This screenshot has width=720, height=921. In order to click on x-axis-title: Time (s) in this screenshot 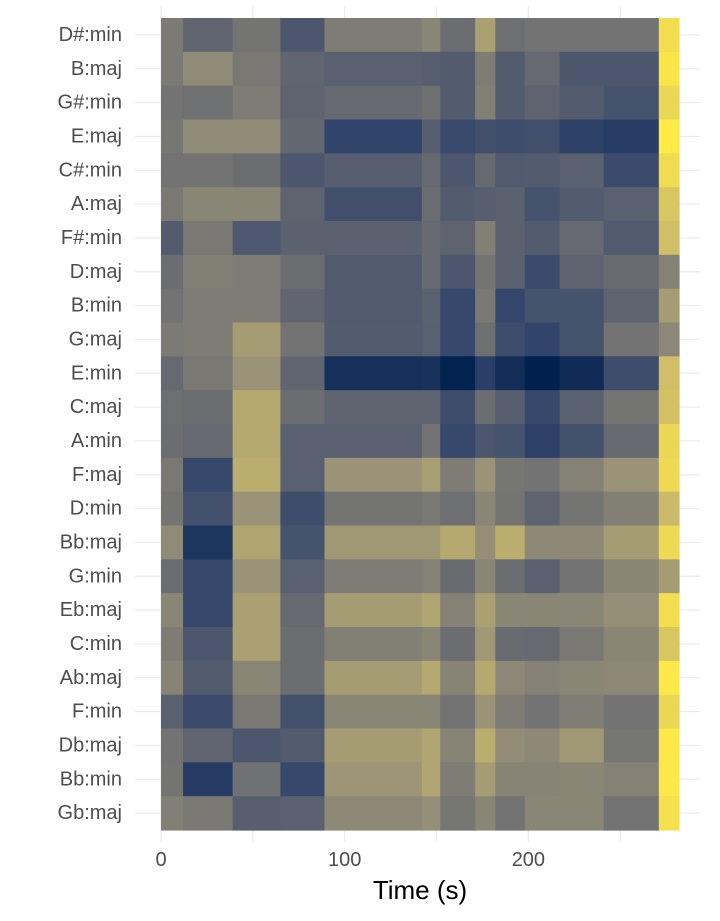, I will do `click(420, 890)`.